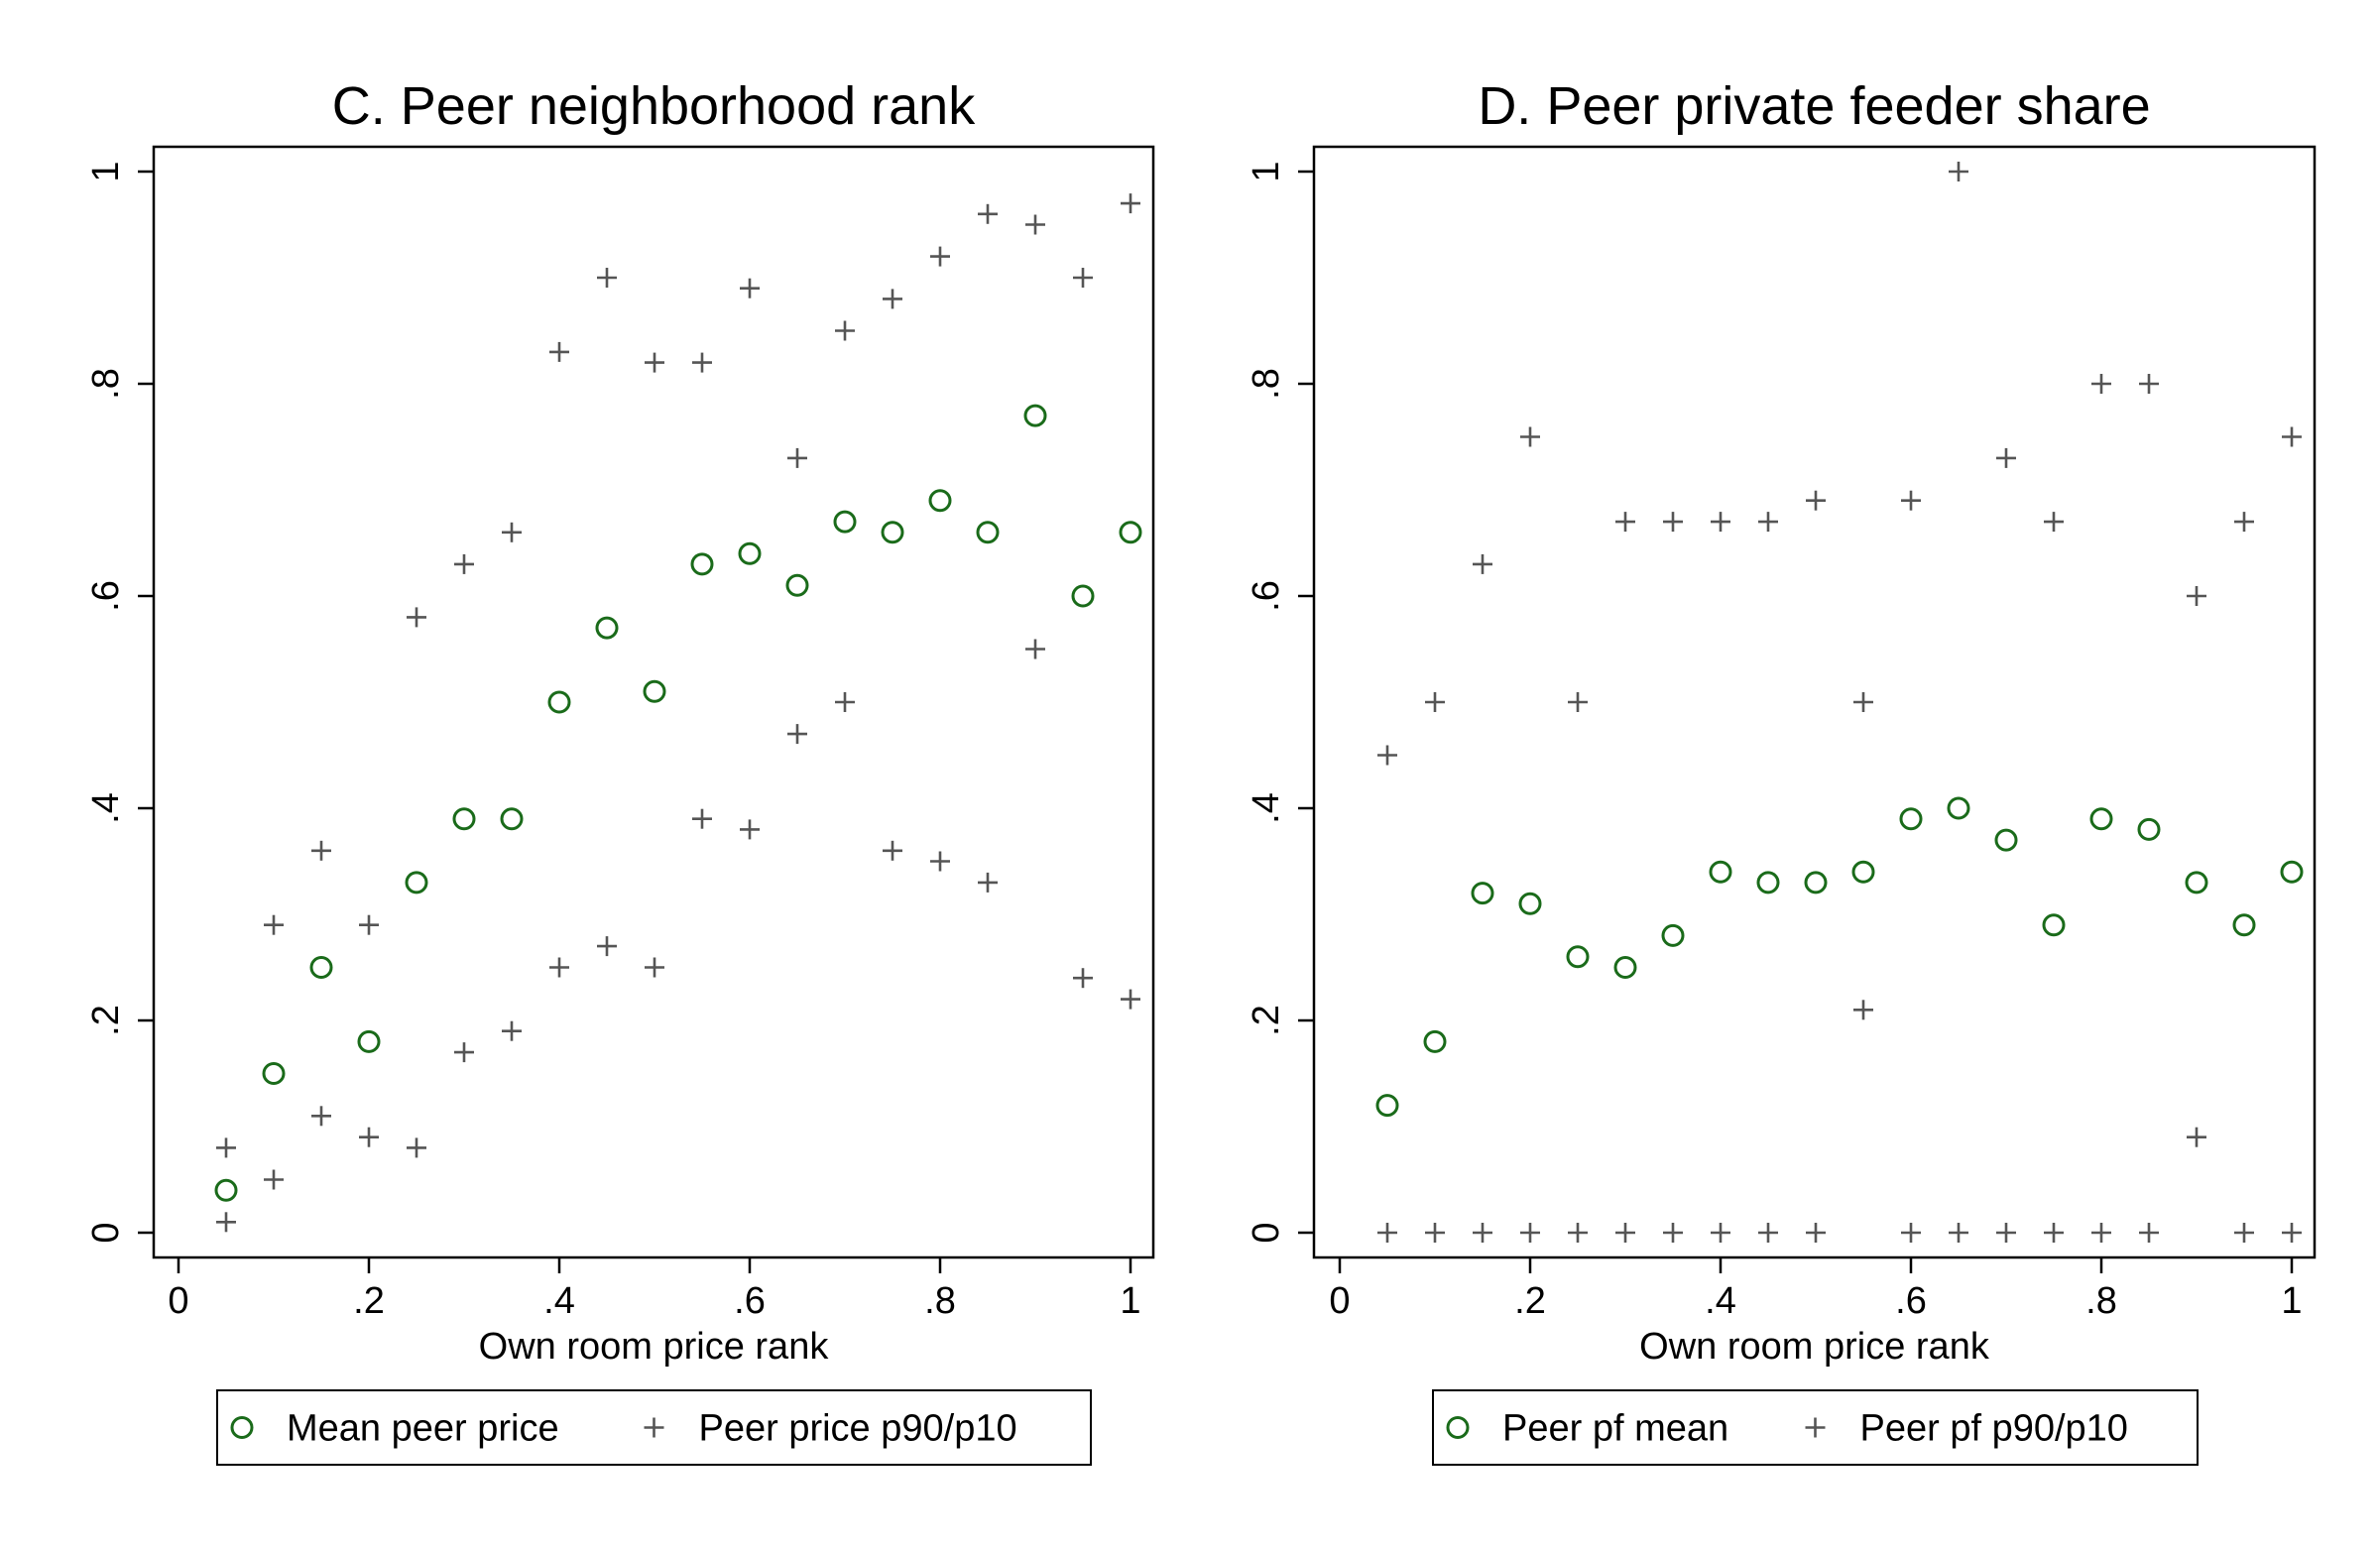 Image resolution: width=2380 pixels, height=1552 pixels. I want to click on legend-label-spread: Peer pf p90/p10, so click(1994, 1429).